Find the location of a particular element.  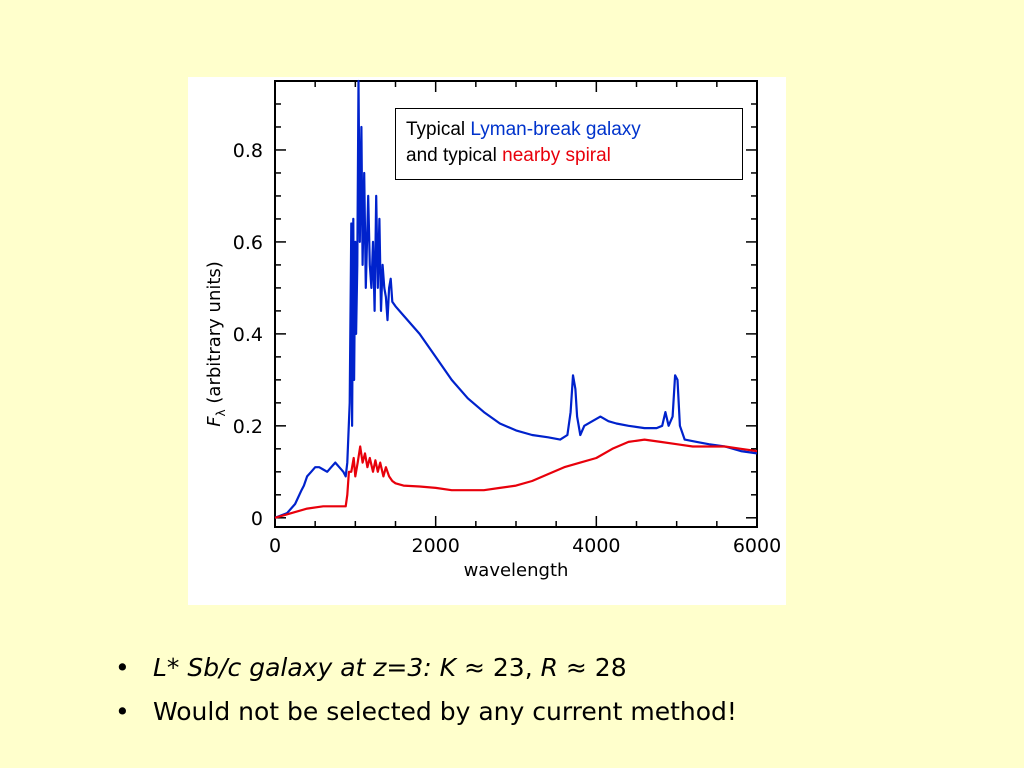

legend-line2-prefix: and typical is located at coordinates (454, 155).